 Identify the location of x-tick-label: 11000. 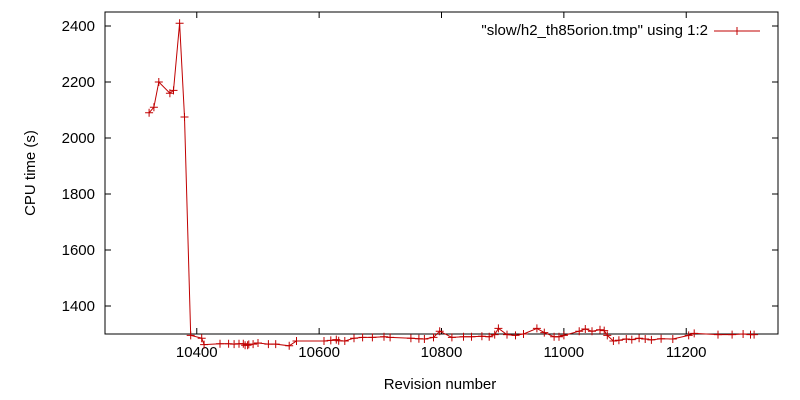
(564, 352).